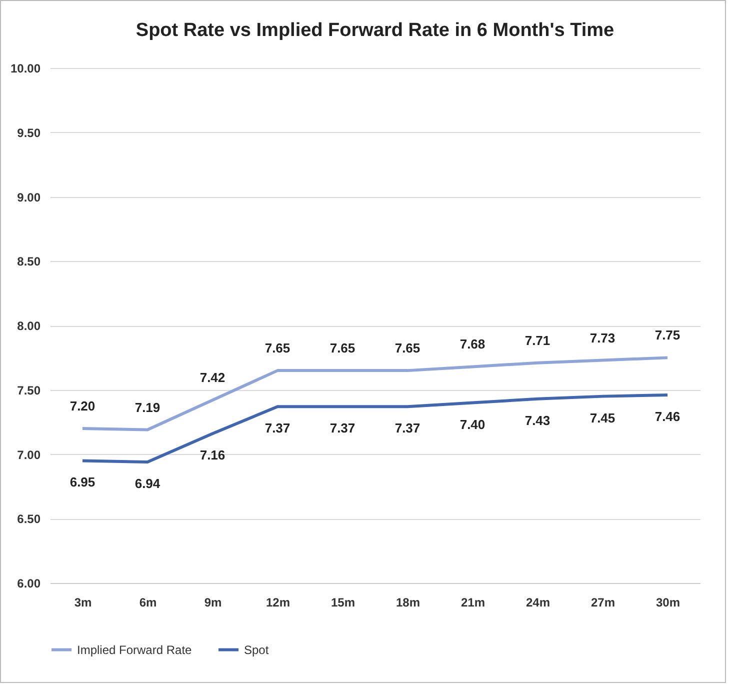  What do you see at coordinates (537, 340) in the screenshot?
I see `data-label: 7.71` at bounding box center [537, 340].